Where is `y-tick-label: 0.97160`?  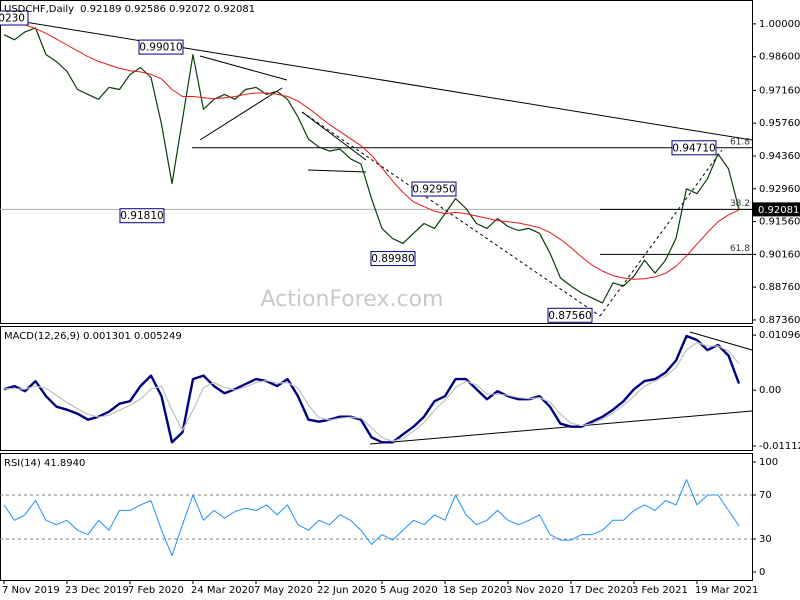
y-tick-label: 0.97160 is located at coordinates (779, 90).